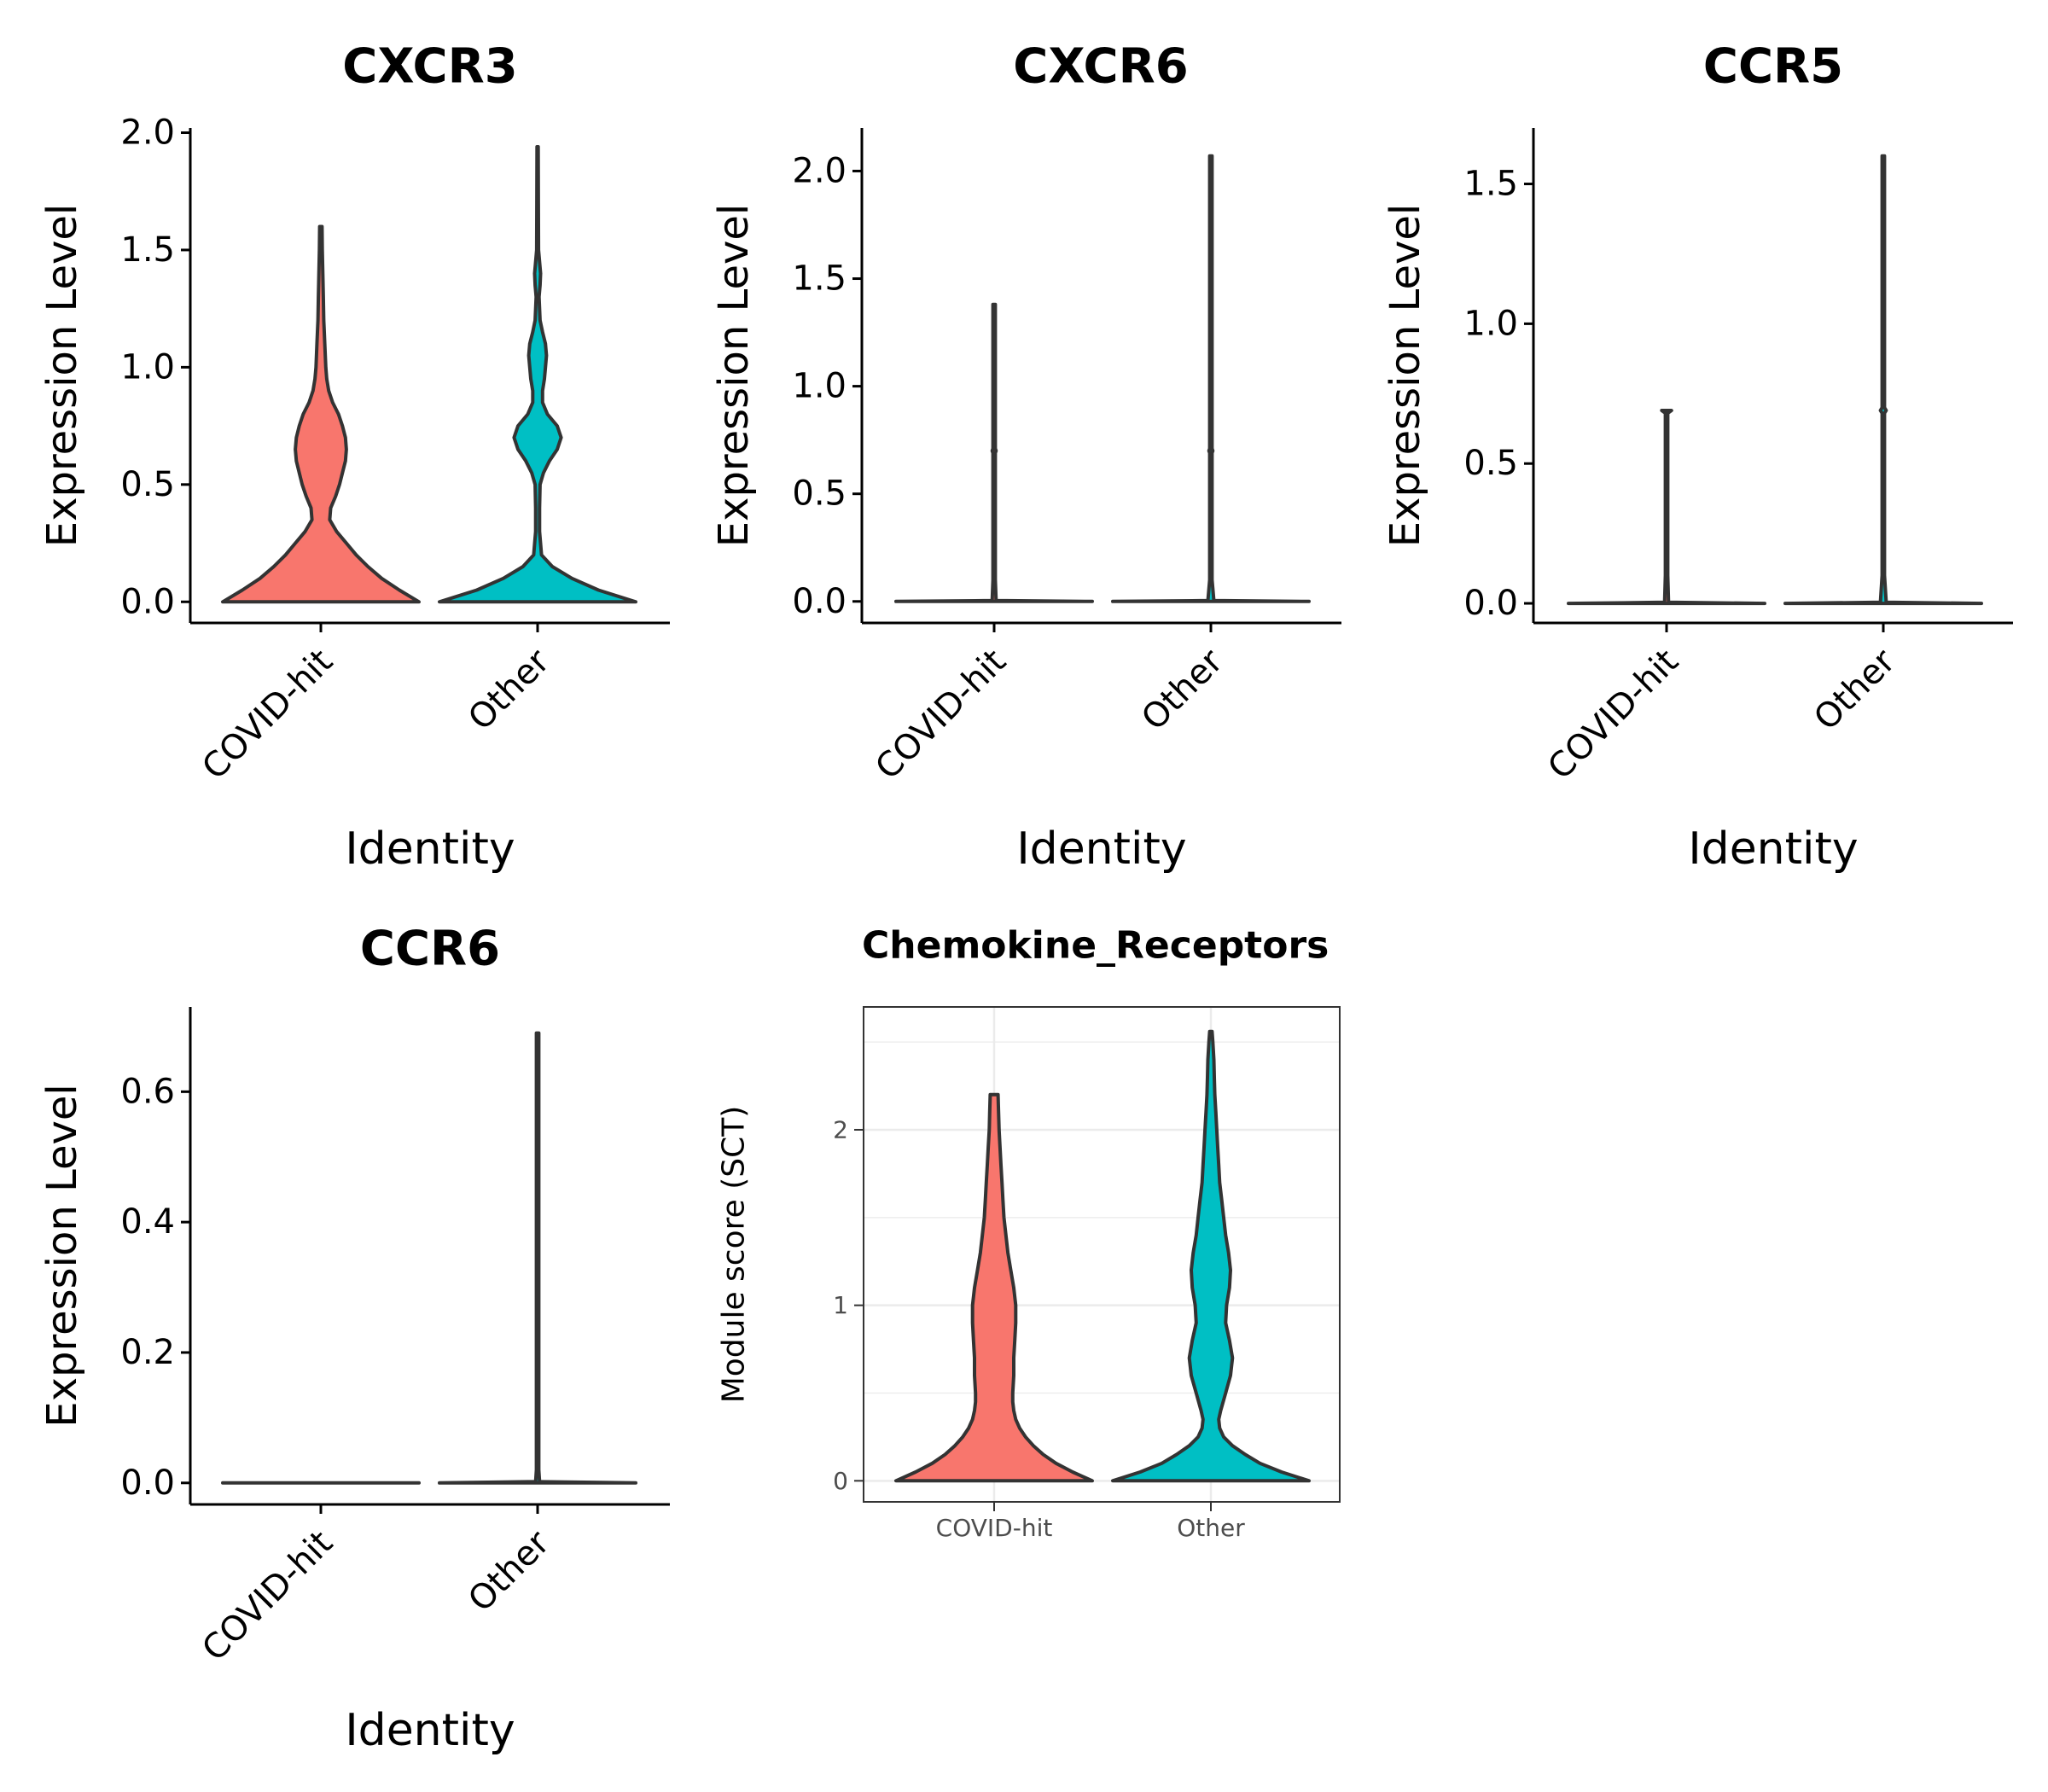 This screenshot has width=2048, height=1792. I want to click on y-tick-label: 2, so click(840, 1129).